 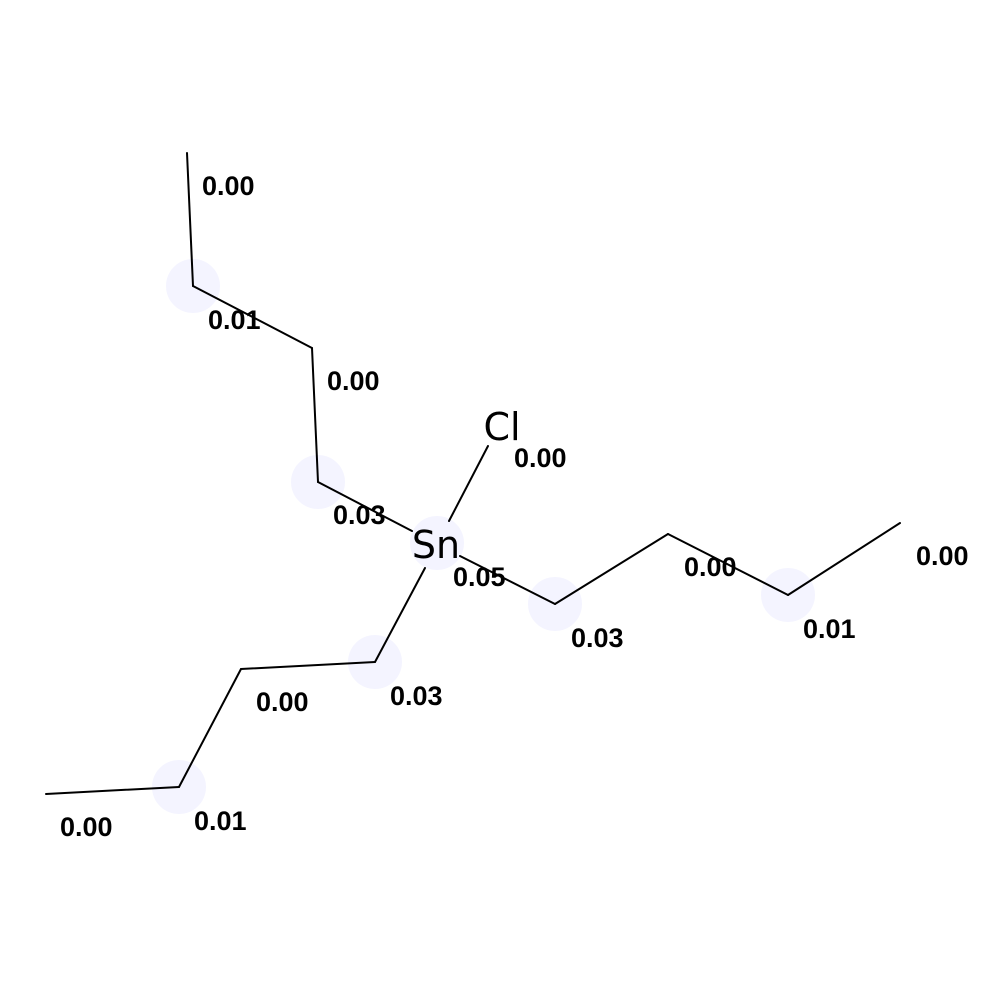 I want to click on atom-symbol-sn: Sn, so click(x=436, y=545).